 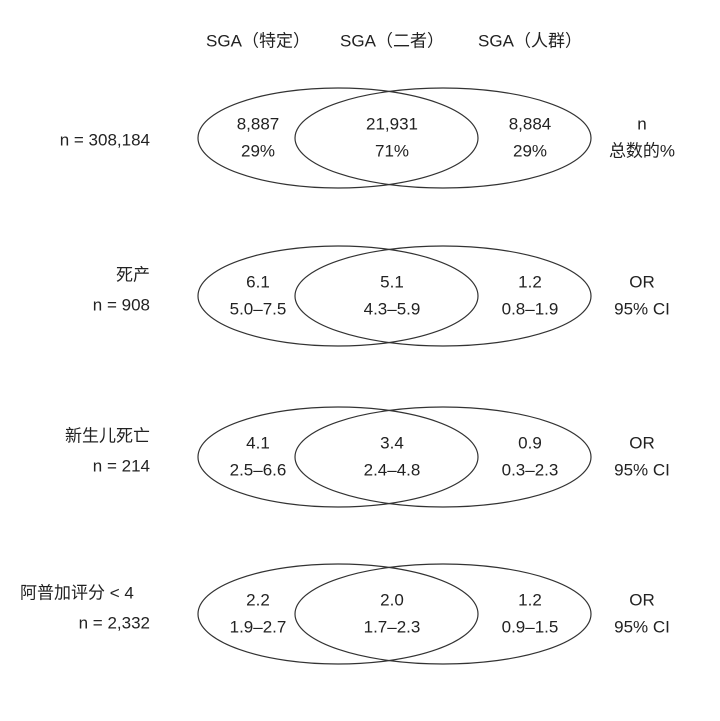 I want to click on set-header: SGA（人群）, so click(x=530, y=40).